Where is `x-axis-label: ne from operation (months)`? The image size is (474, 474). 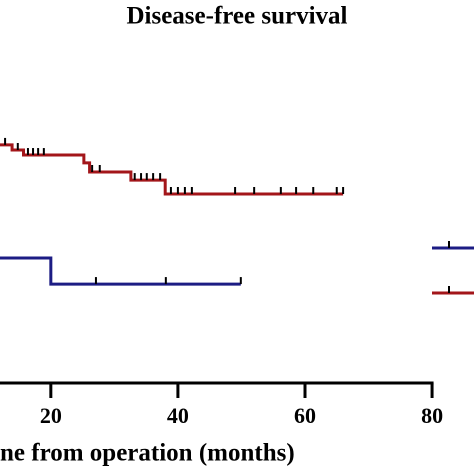 x-axis-label: ne from operation (months) is located at coordinates (147, 453).